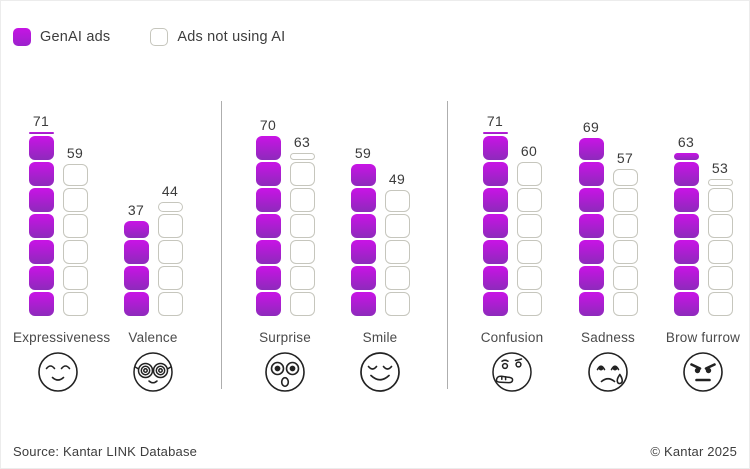  Describe the element at coordinates (380, 372) in the screenshot. I see `smiling-face-icon` at that location.